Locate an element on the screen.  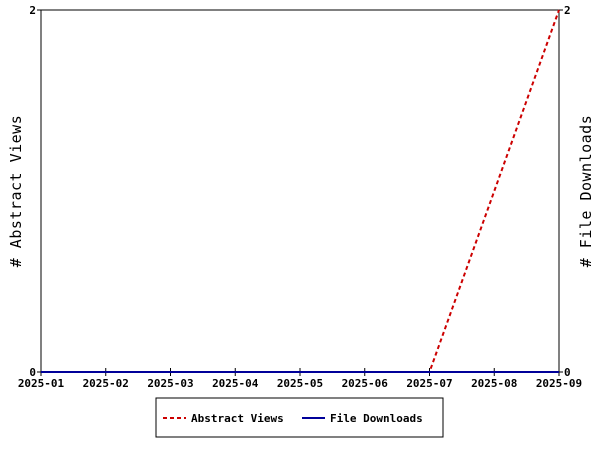
x-tick-label: 2025-02 is located at coordinates (106, 383).